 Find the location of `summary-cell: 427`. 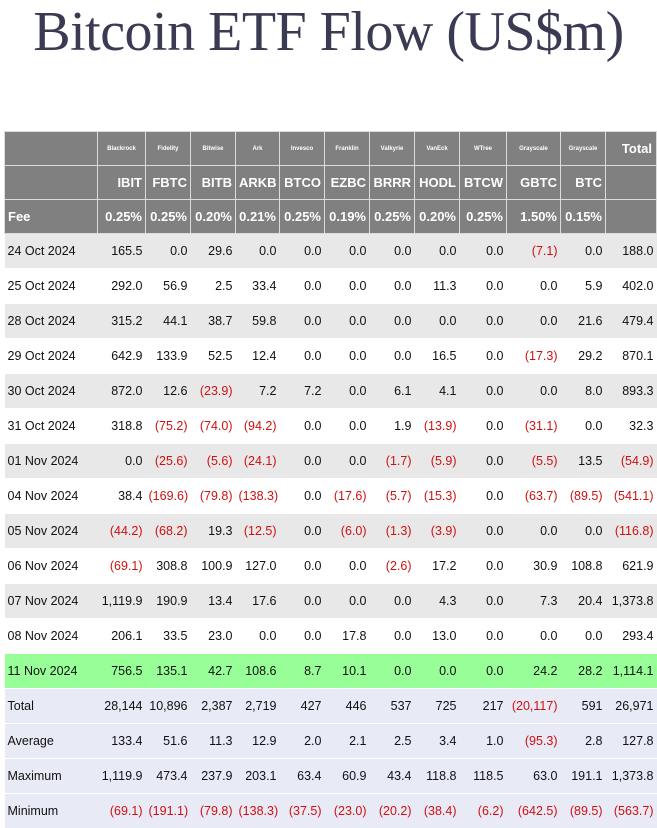

summary-cell: 427 is located at coordinates (302, 706).